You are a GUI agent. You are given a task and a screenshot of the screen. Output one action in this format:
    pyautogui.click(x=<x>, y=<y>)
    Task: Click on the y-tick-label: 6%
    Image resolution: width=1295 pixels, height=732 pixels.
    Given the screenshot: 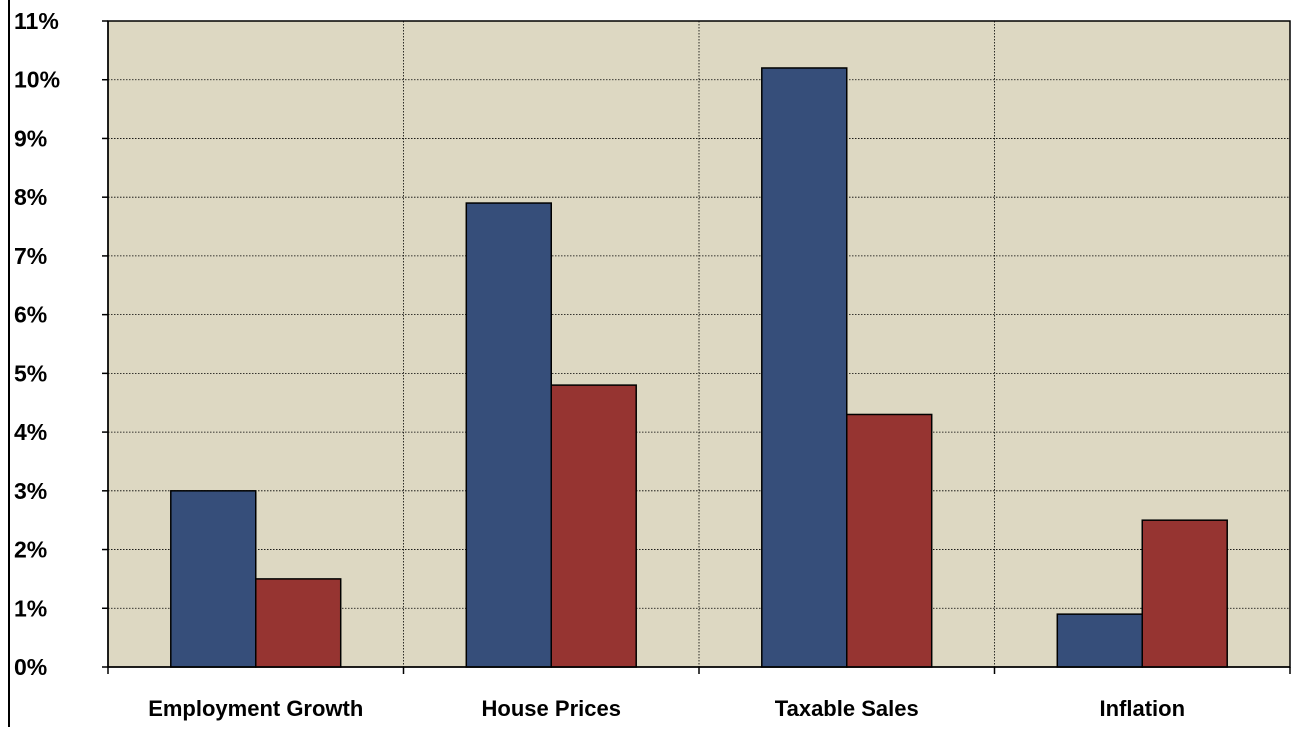 What is the action you would take?
    pyautogui.click(x=30, y=315)
    